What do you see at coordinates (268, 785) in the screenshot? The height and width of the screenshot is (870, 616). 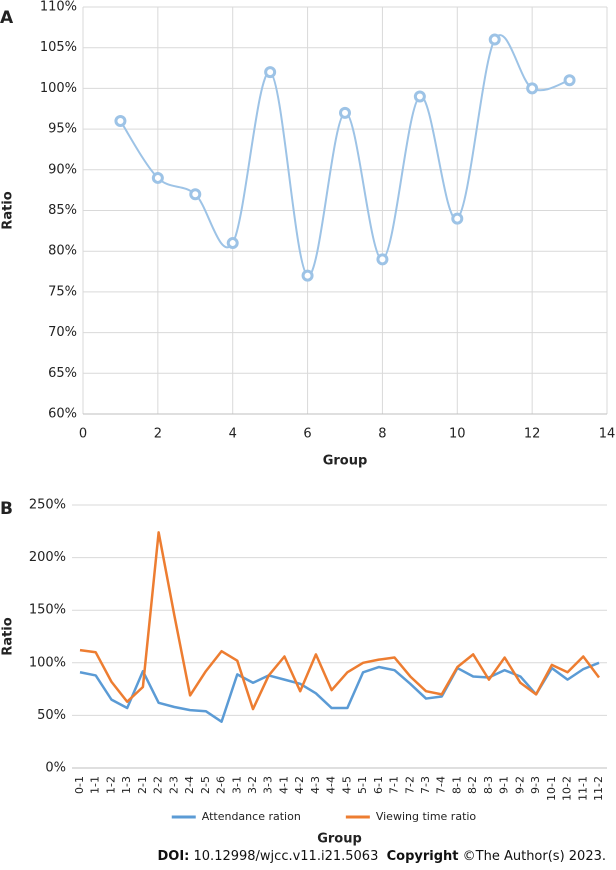 I see `x-tick-label: 3-3` at bounding box center [268, 785].